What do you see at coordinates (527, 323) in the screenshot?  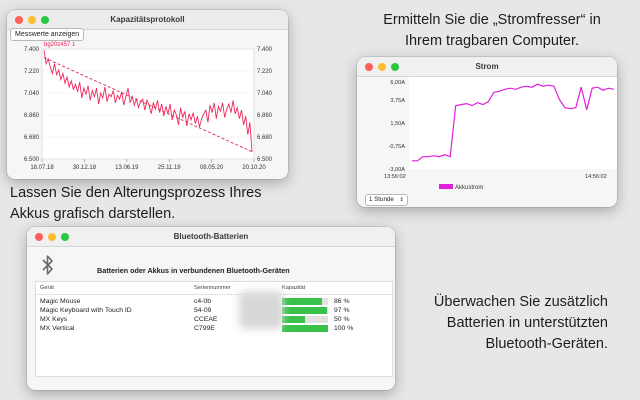 I see `caption-line: Batterien in unterstützten` at bounding box center [527, 323].